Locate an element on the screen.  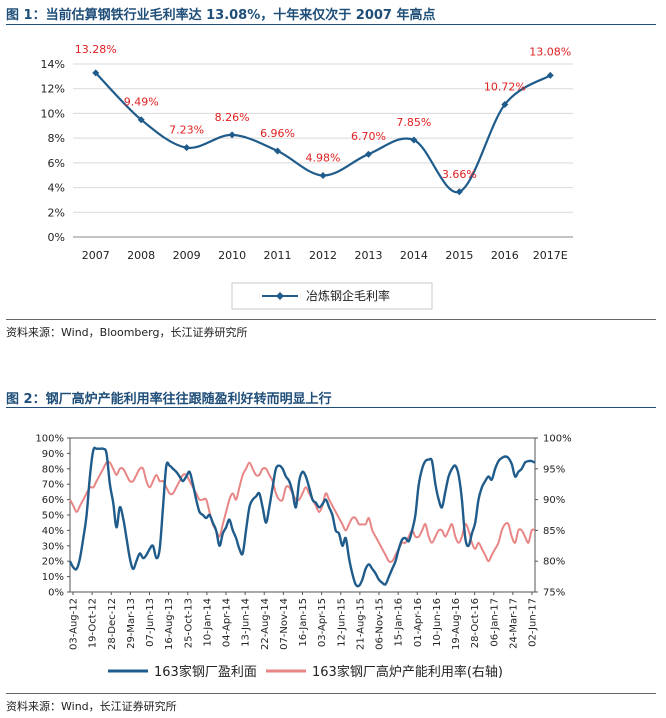
chart2-x-tick-label: 07-Jun-13 is located at coordinates (150, 622).